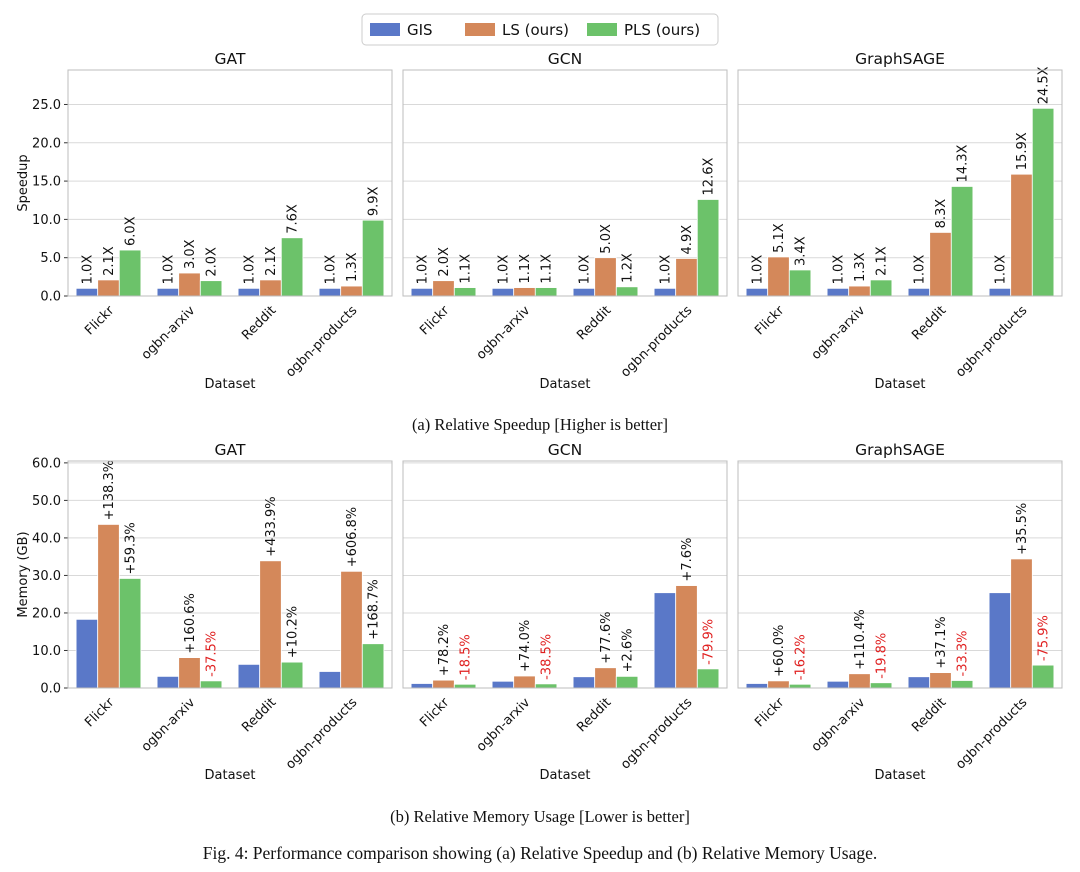 This screenshot has width=1080, height=872. What do you see at coordinates (131, 548) in the screenshot?
I see `data-label: +59.3%` at bounding box center [131, 548].